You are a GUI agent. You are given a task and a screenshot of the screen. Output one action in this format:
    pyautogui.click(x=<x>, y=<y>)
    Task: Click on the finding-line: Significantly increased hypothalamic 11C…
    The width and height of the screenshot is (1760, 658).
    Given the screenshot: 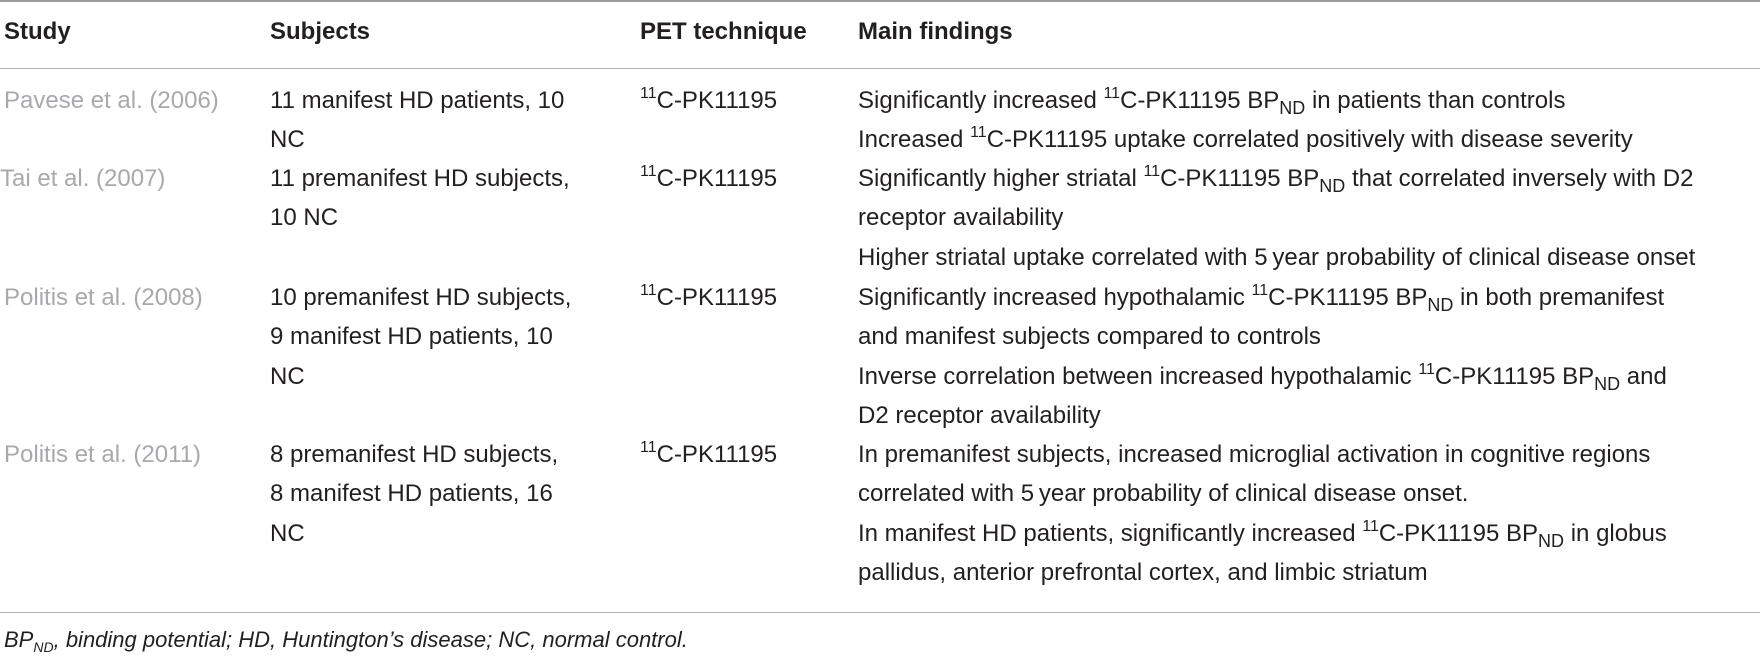 What is the action you would take?
    pyautogui.click(x=1261, y=298)
    